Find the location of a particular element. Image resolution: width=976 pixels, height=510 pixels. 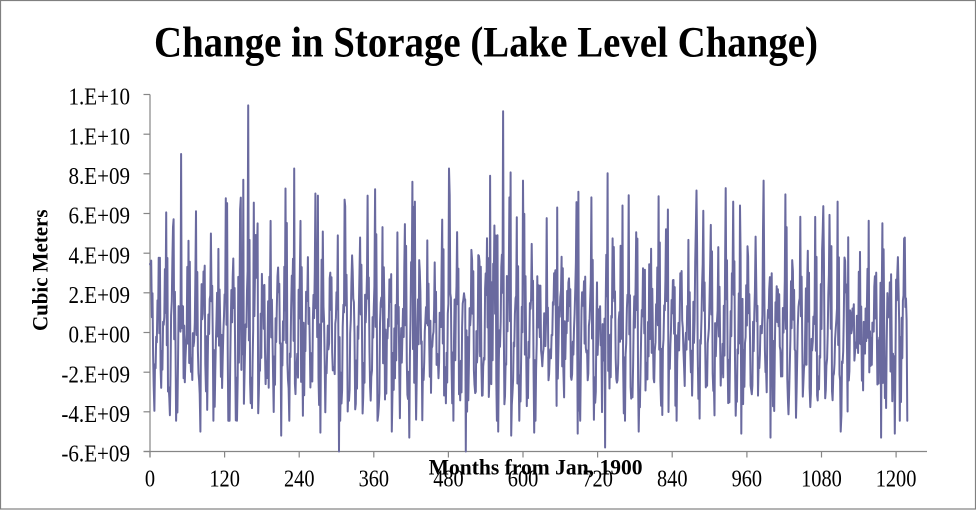

svg-text: 360 is located at coordinates (374, 480).